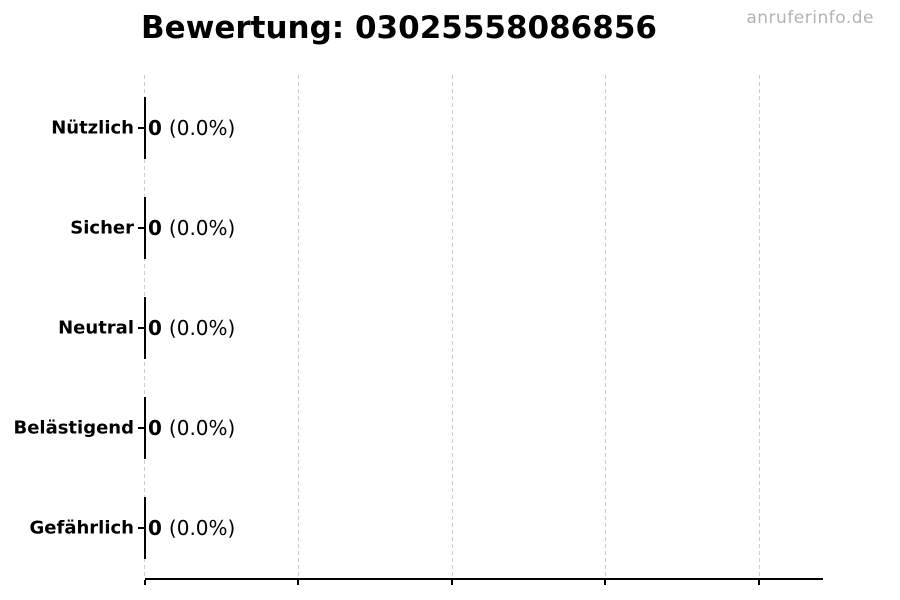 Image resolution: width=900 pixels, height=600 pixels. I want to click on category-label: Belästigend, so click(73, 428).